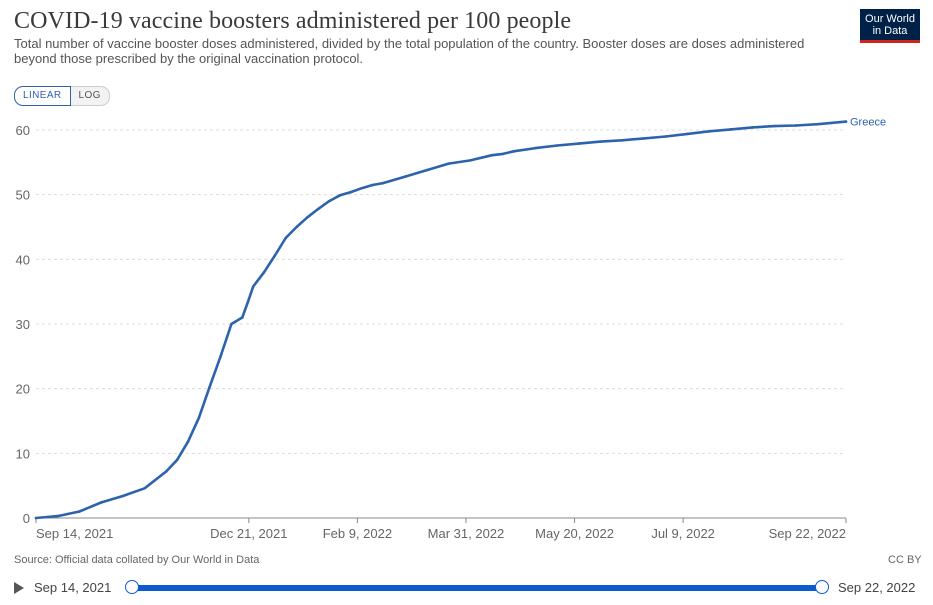 This screenshot has width=933, height=605. I want to click on x-tick-label: Mar 31, 2022, so click(466, 533).